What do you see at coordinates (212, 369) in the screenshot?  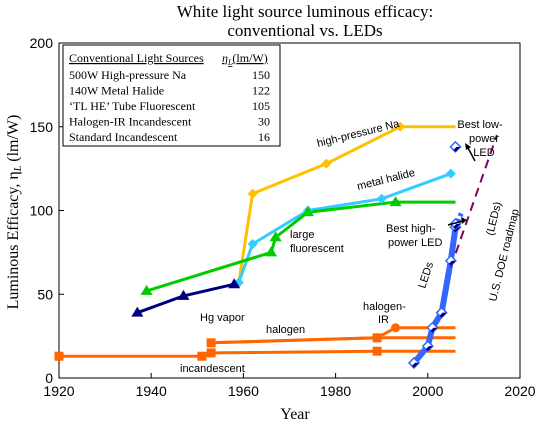 I see `label-incandescent: incandescent` at bounding box center [212, 369].